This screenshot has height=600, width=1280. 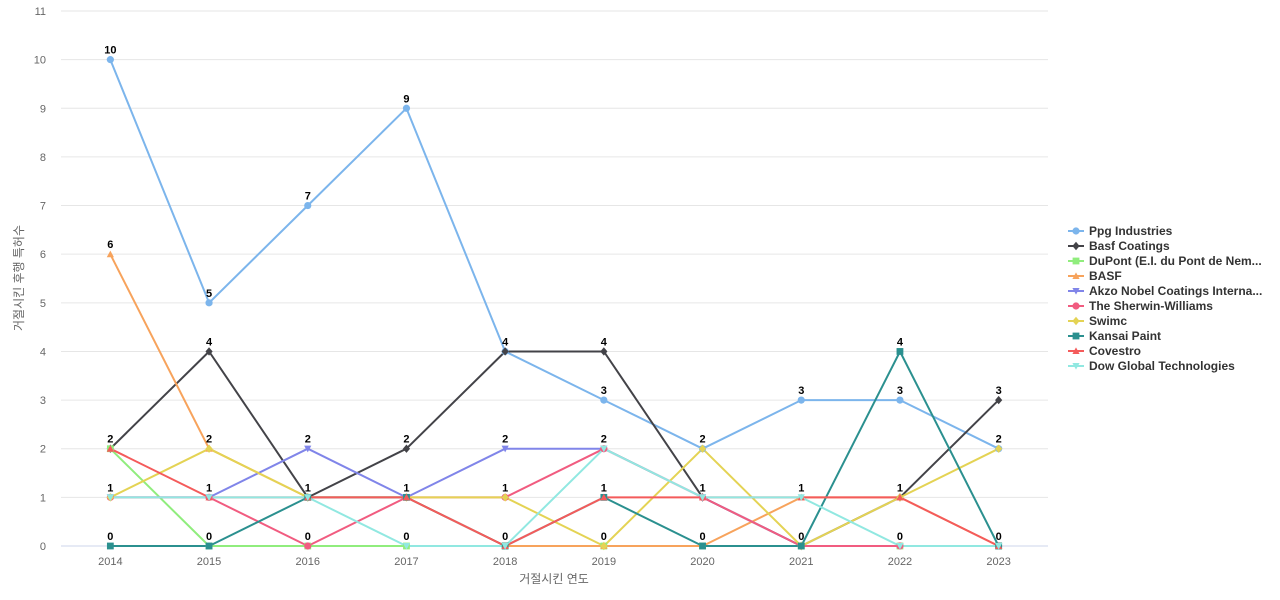 I want to click on legend-label: The Sherwin-Williams, so click(x=1151, y=306).